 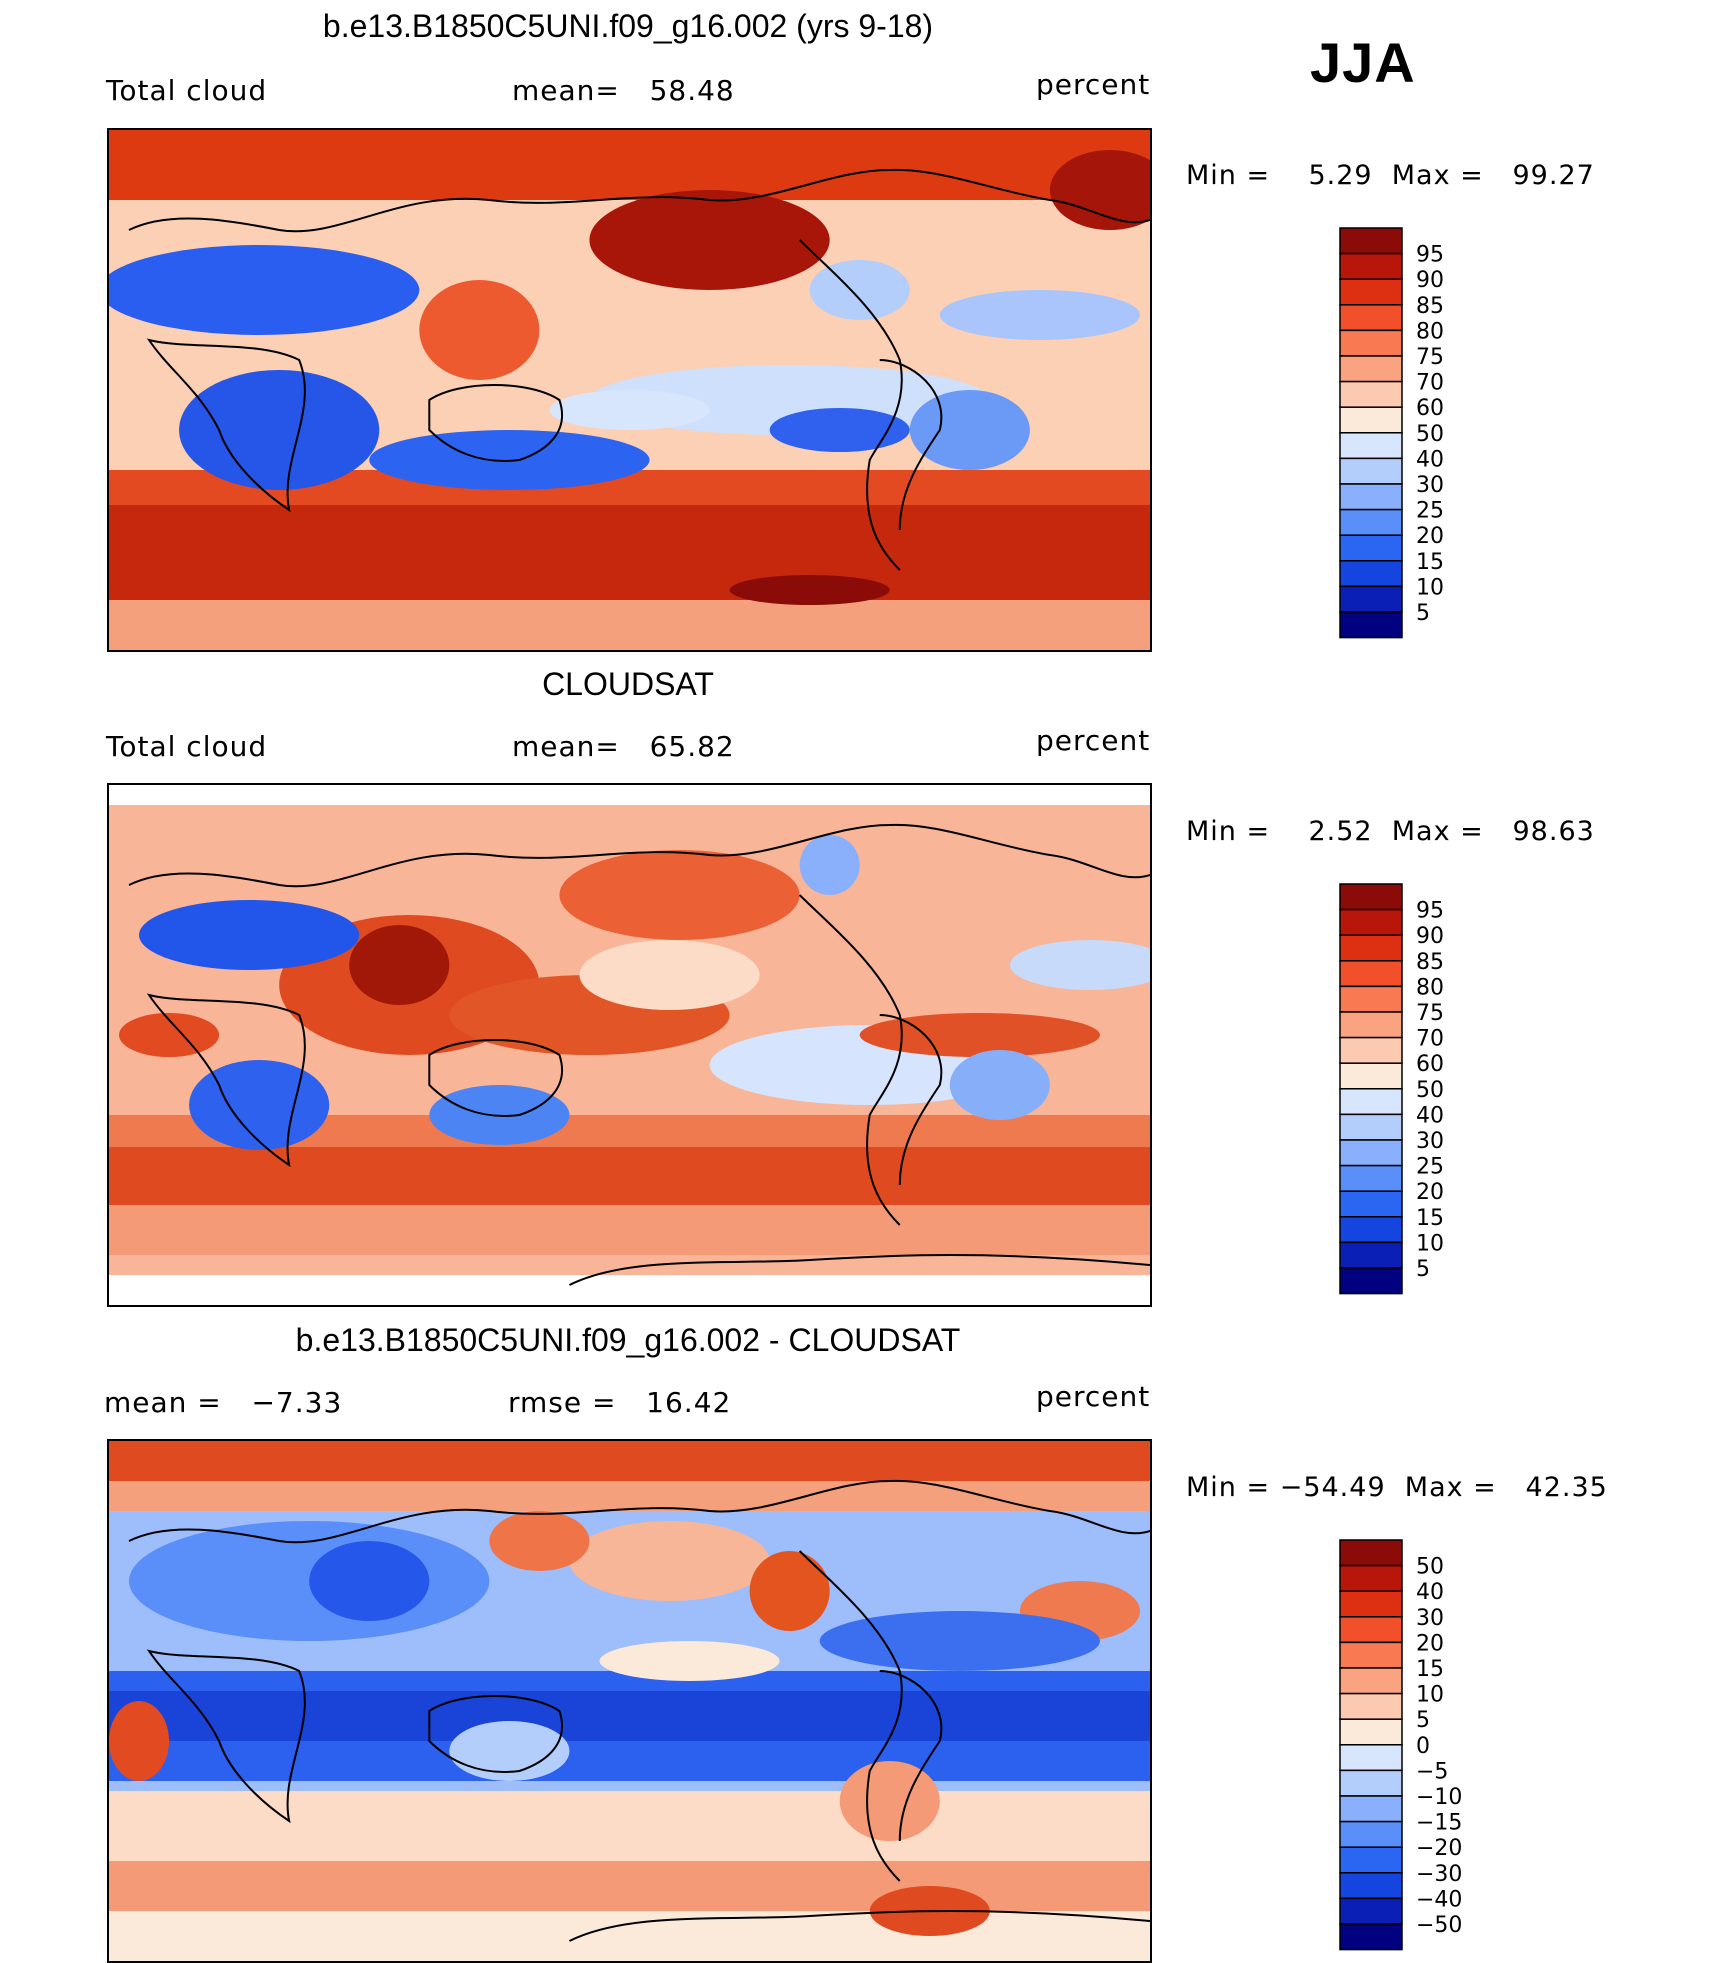 What do you see at coordinates (1430, 1695) in the screenshot?
I see `colorbar-tick-label: 10` at bounding box center [1430, 1695].